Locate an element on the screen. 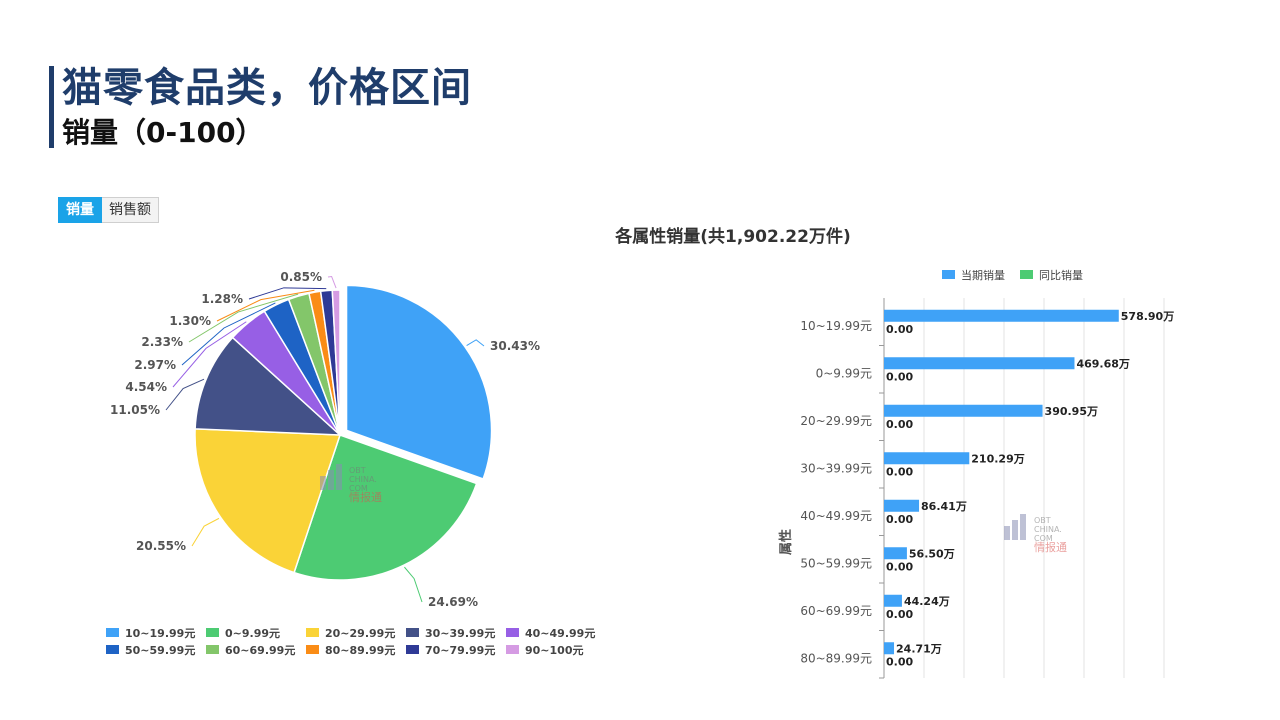 The height and width of the screenshot is (720, 1280). bar-value-label: 390.95万 is located at coordinates (1071, 411).